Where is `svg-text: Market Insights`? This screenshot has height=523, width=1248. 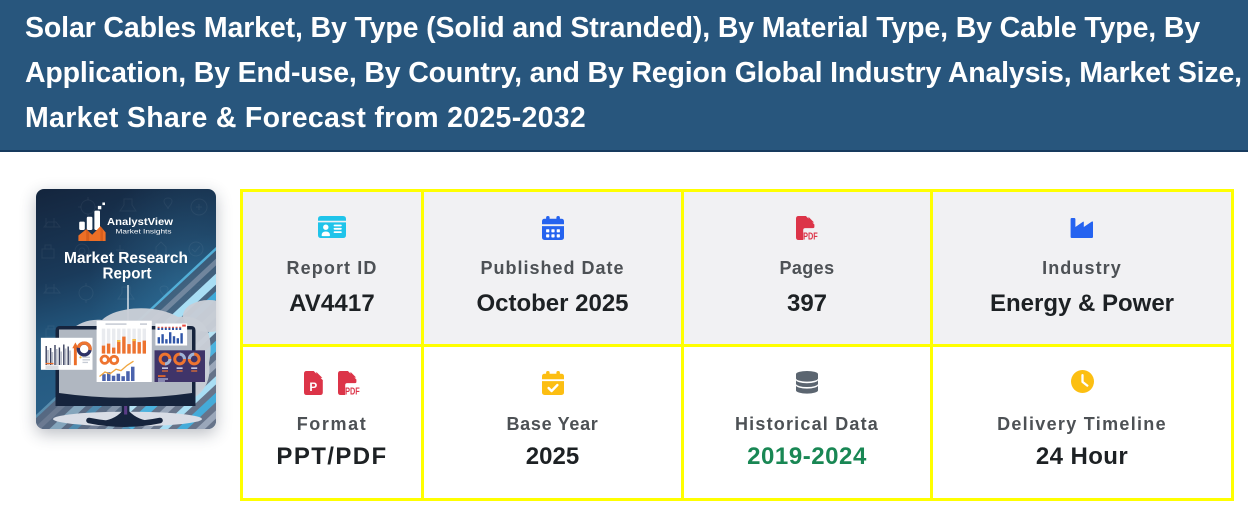
svg-text: Market Insights is located at coordinates (144, 232).